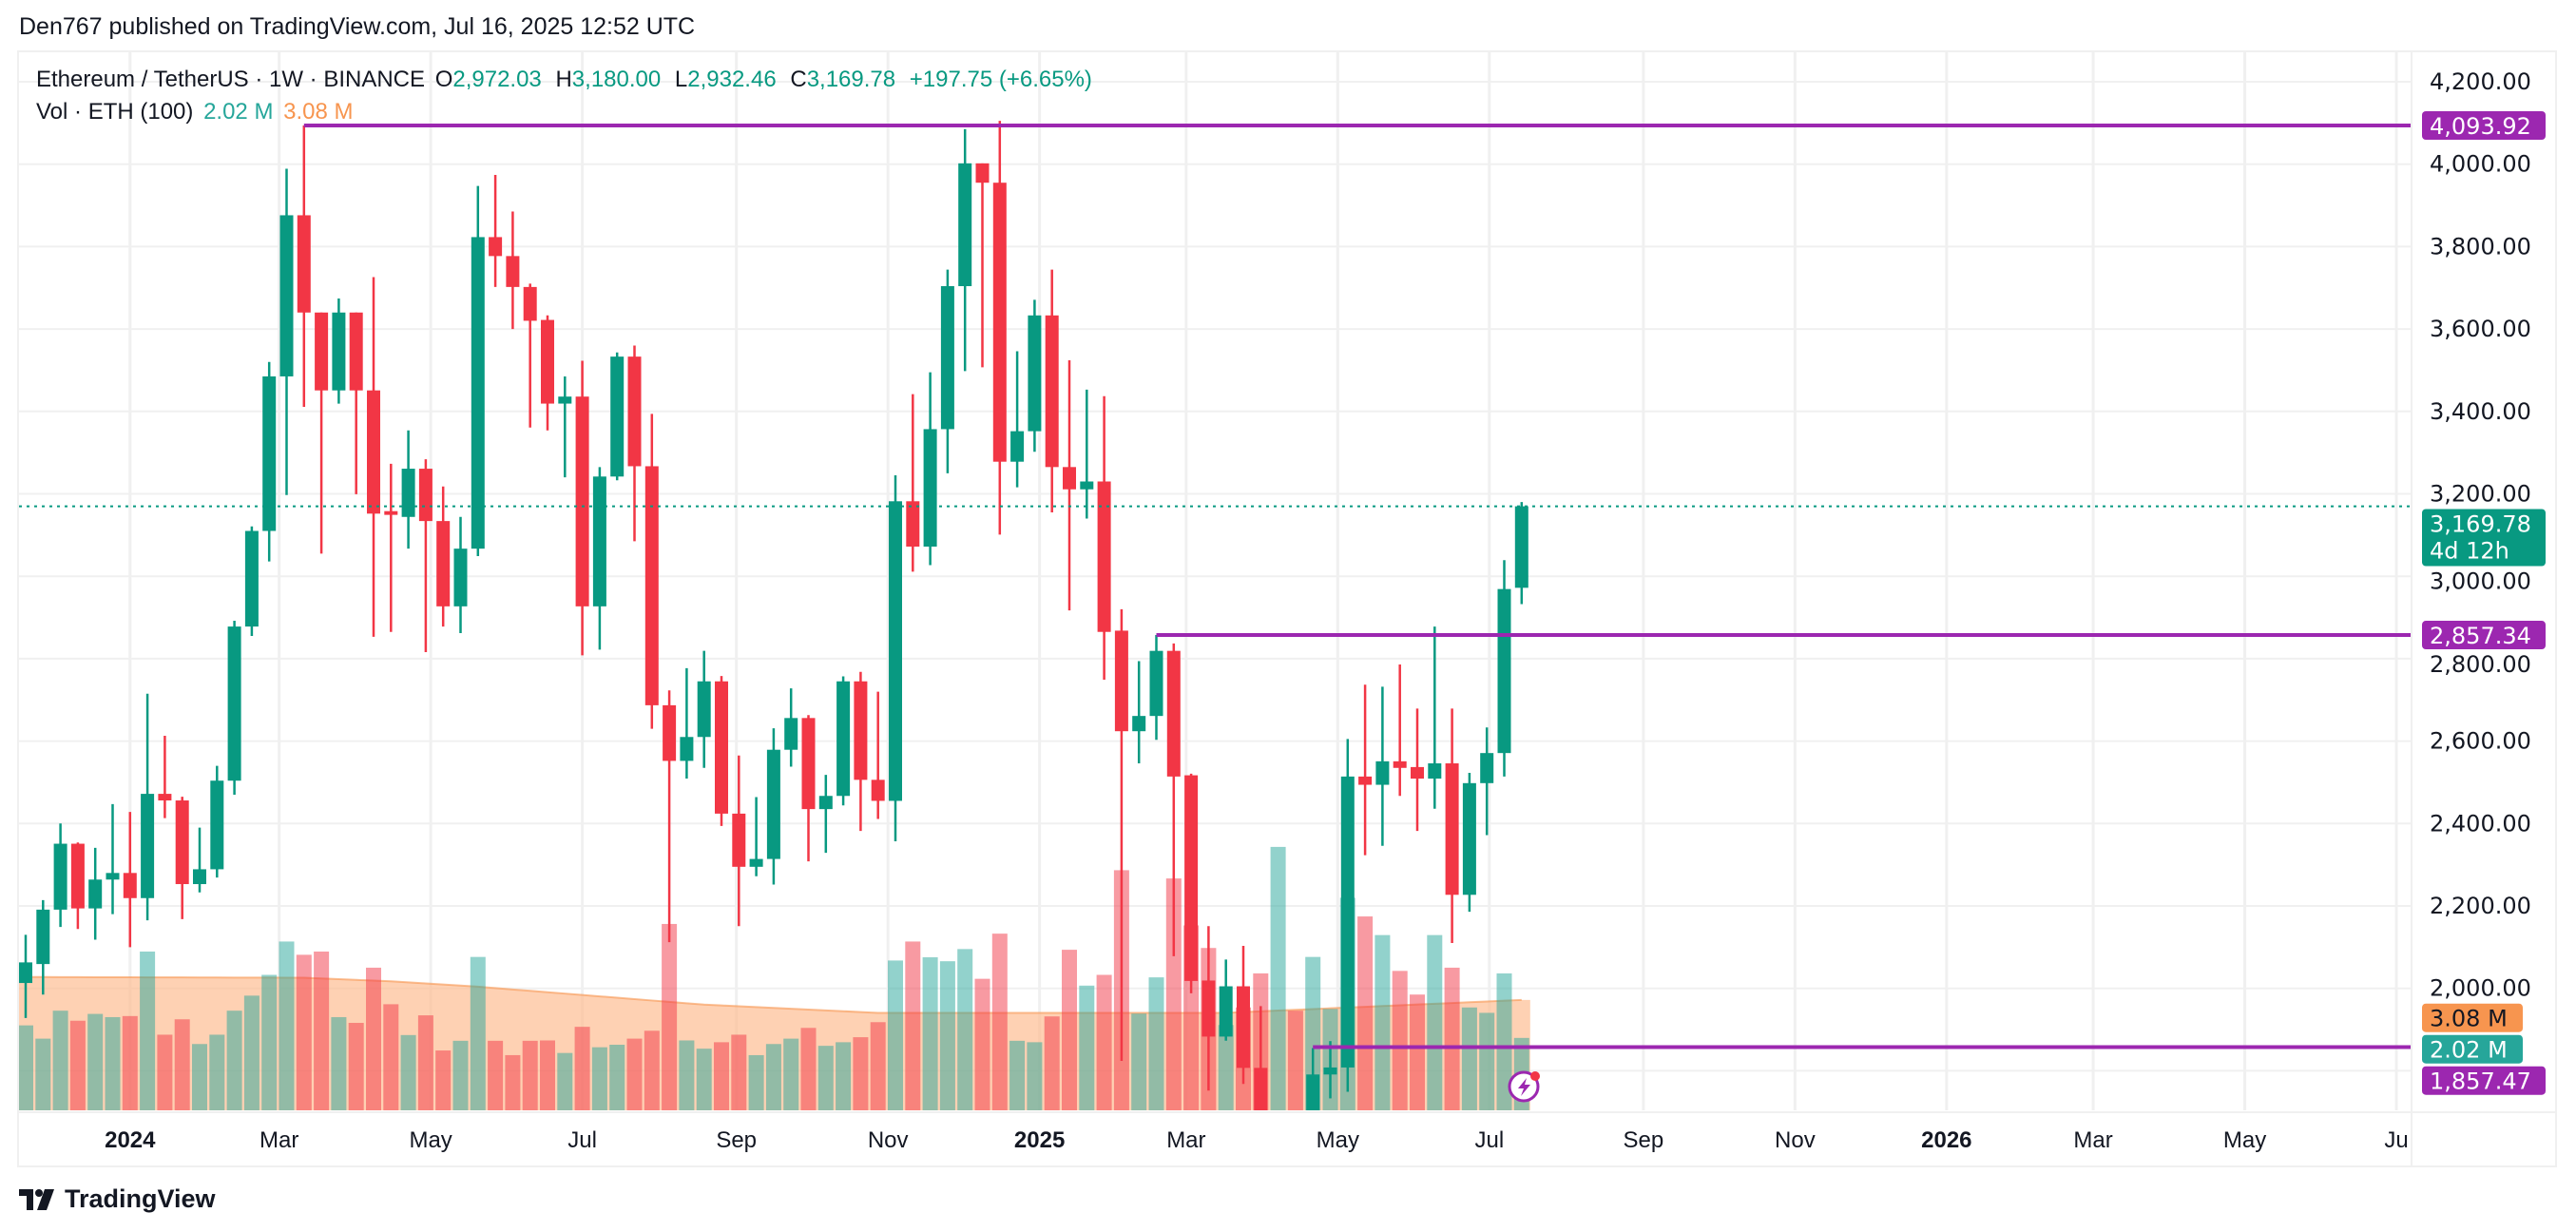  Describe the element at coordinates (2484, 1080) in the screenshot. I see `level-price-label: 1,857.47` at that location.